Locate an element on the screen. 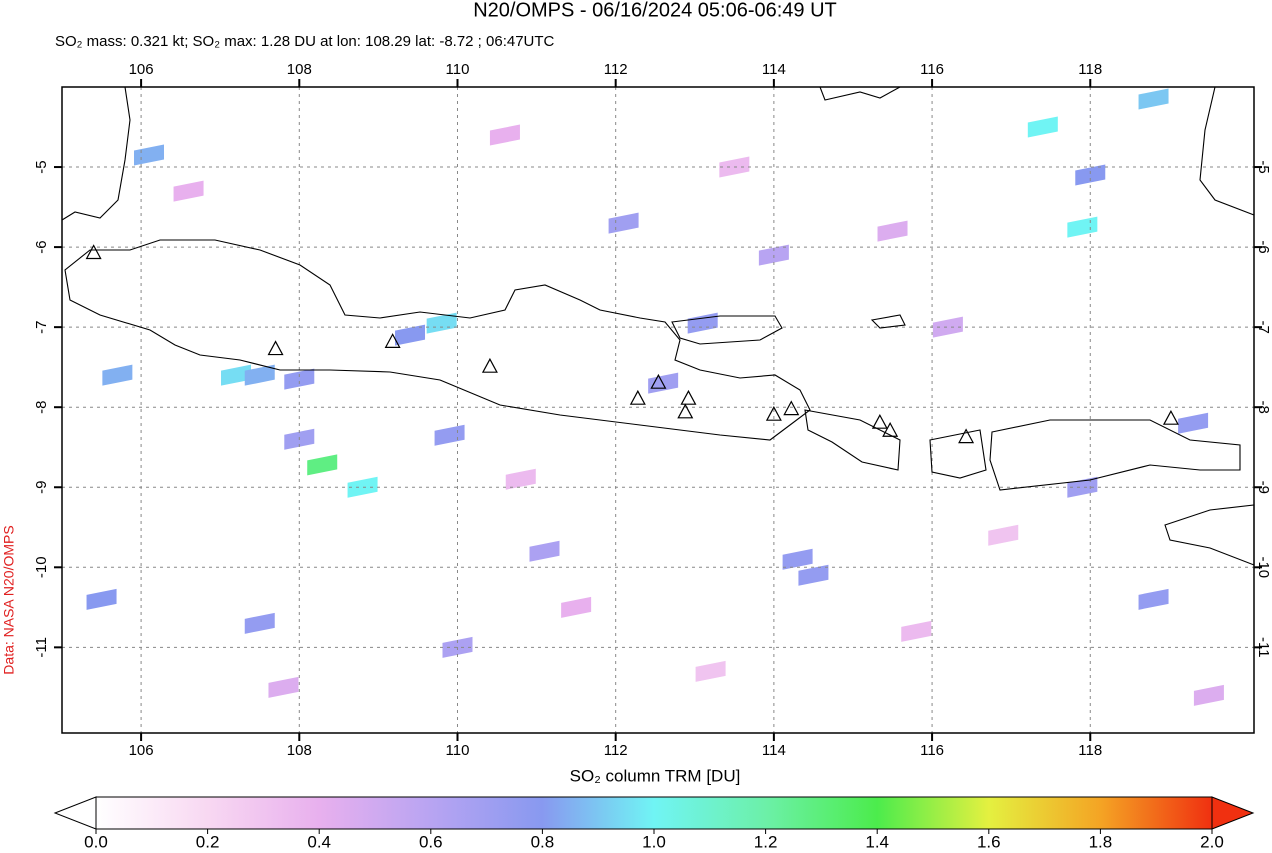 This screenshot has height=853, width=1272. colorbar-tick-label: 1.4 is located at coordinates (877, 841).